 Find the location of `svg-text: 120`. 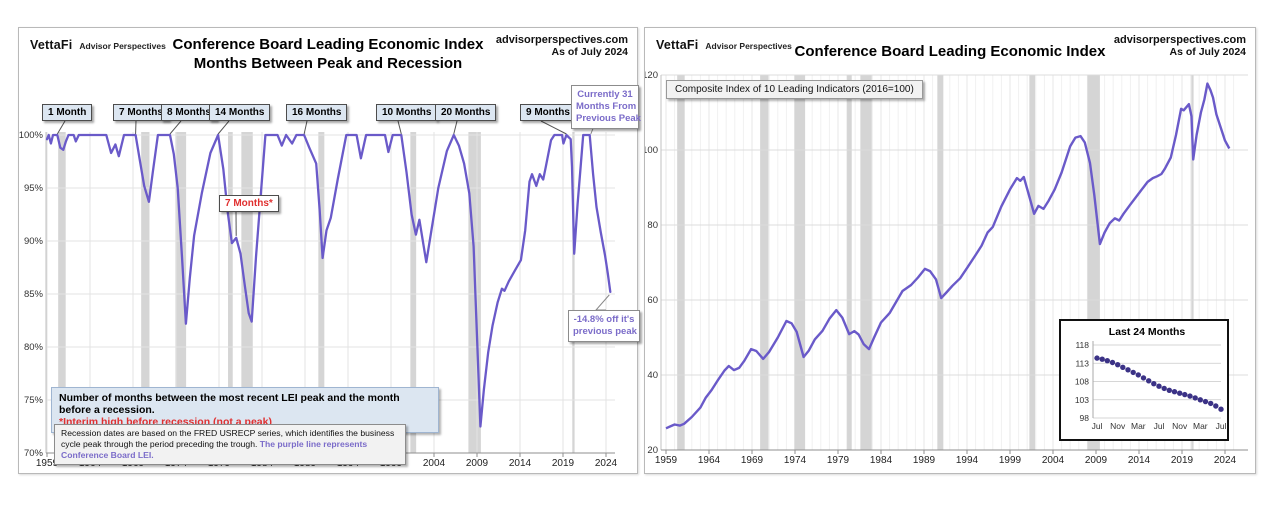

svg-text: 120 is located at coordinates (651, 75).